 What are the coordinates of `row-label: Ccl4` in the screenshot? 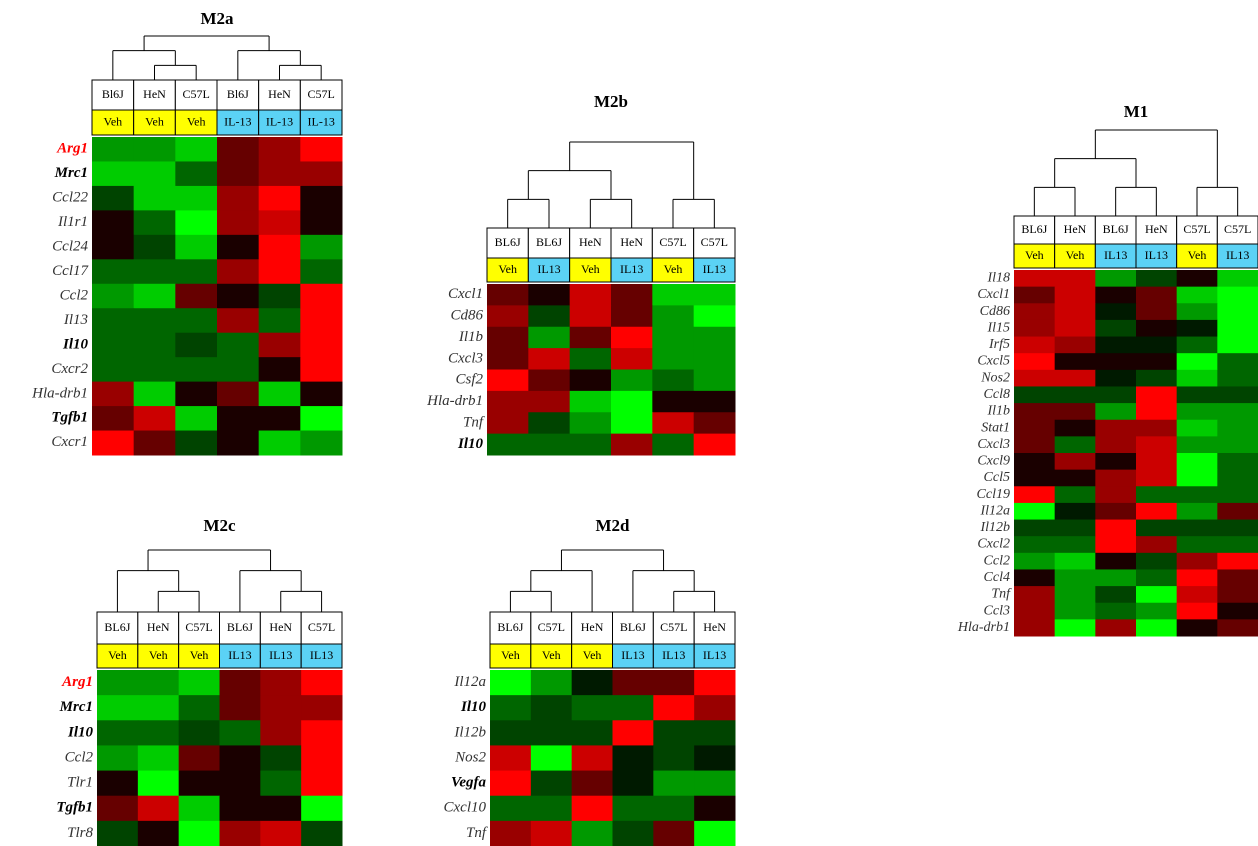 It's located at (997, 577).